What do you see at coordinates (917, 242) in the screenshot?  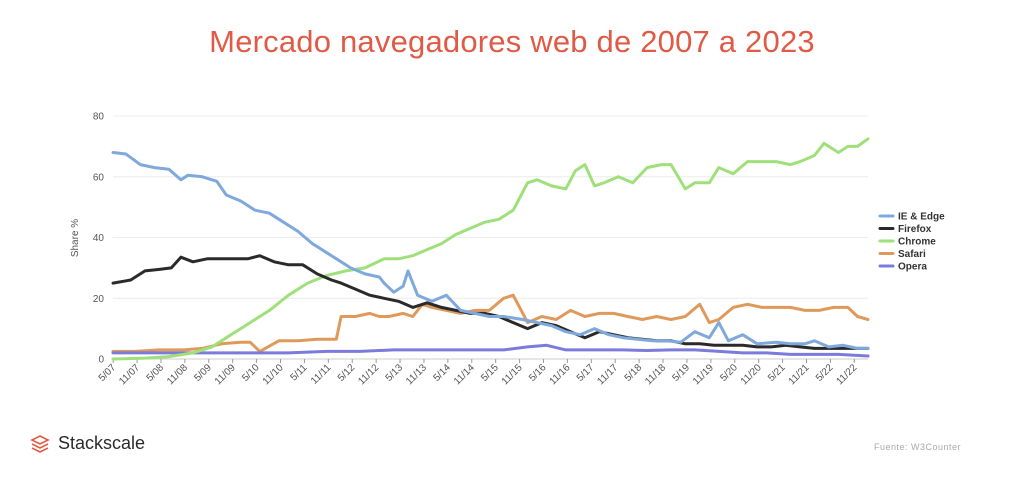 I see `legend-label: Chrome` at bounding box center [917, 242].